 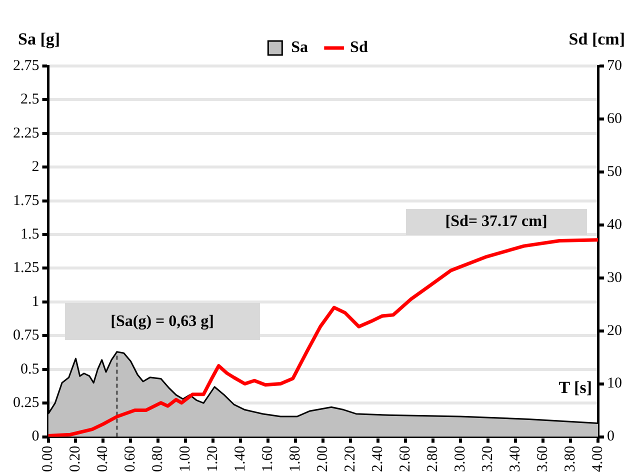 What do you see at coordinates (186, 459) in the screenshot?
I see `x-tick-label: 1.00` at bounding box center [186, 459].